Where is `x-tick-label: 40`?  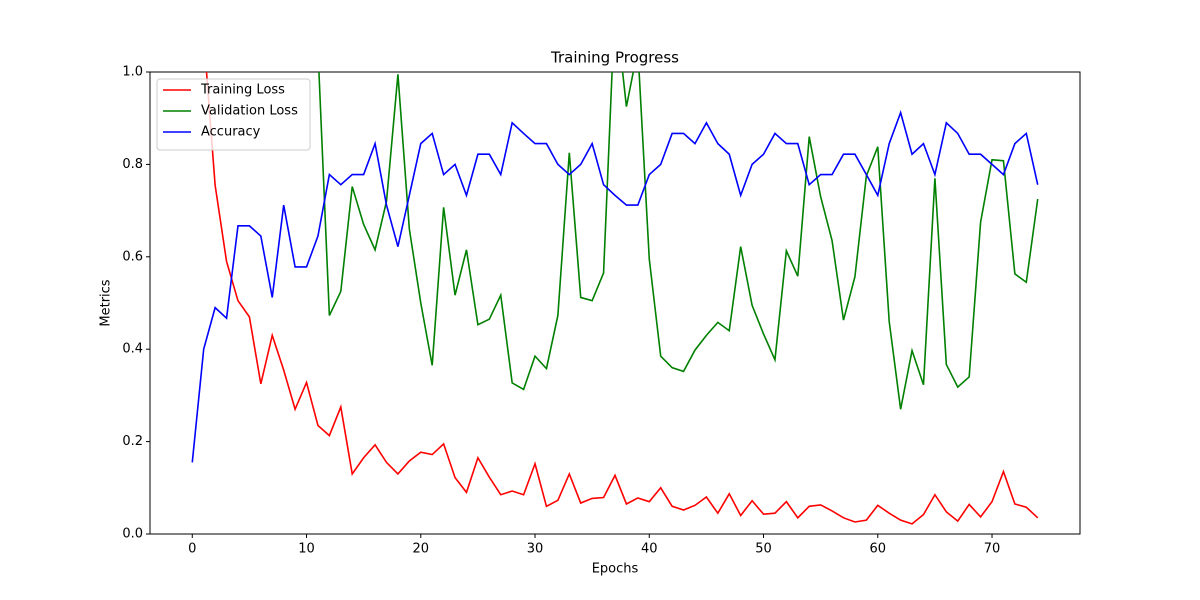 x-tick-label: 40 is located at coordinates (649, 549).